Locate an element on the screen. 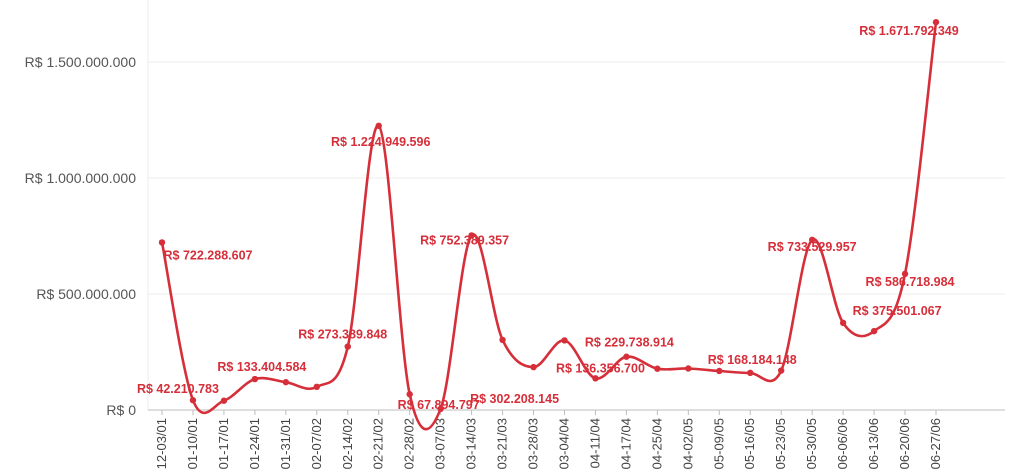  x-tick-label: 01-31/01 is located at coordinates (285, 443).